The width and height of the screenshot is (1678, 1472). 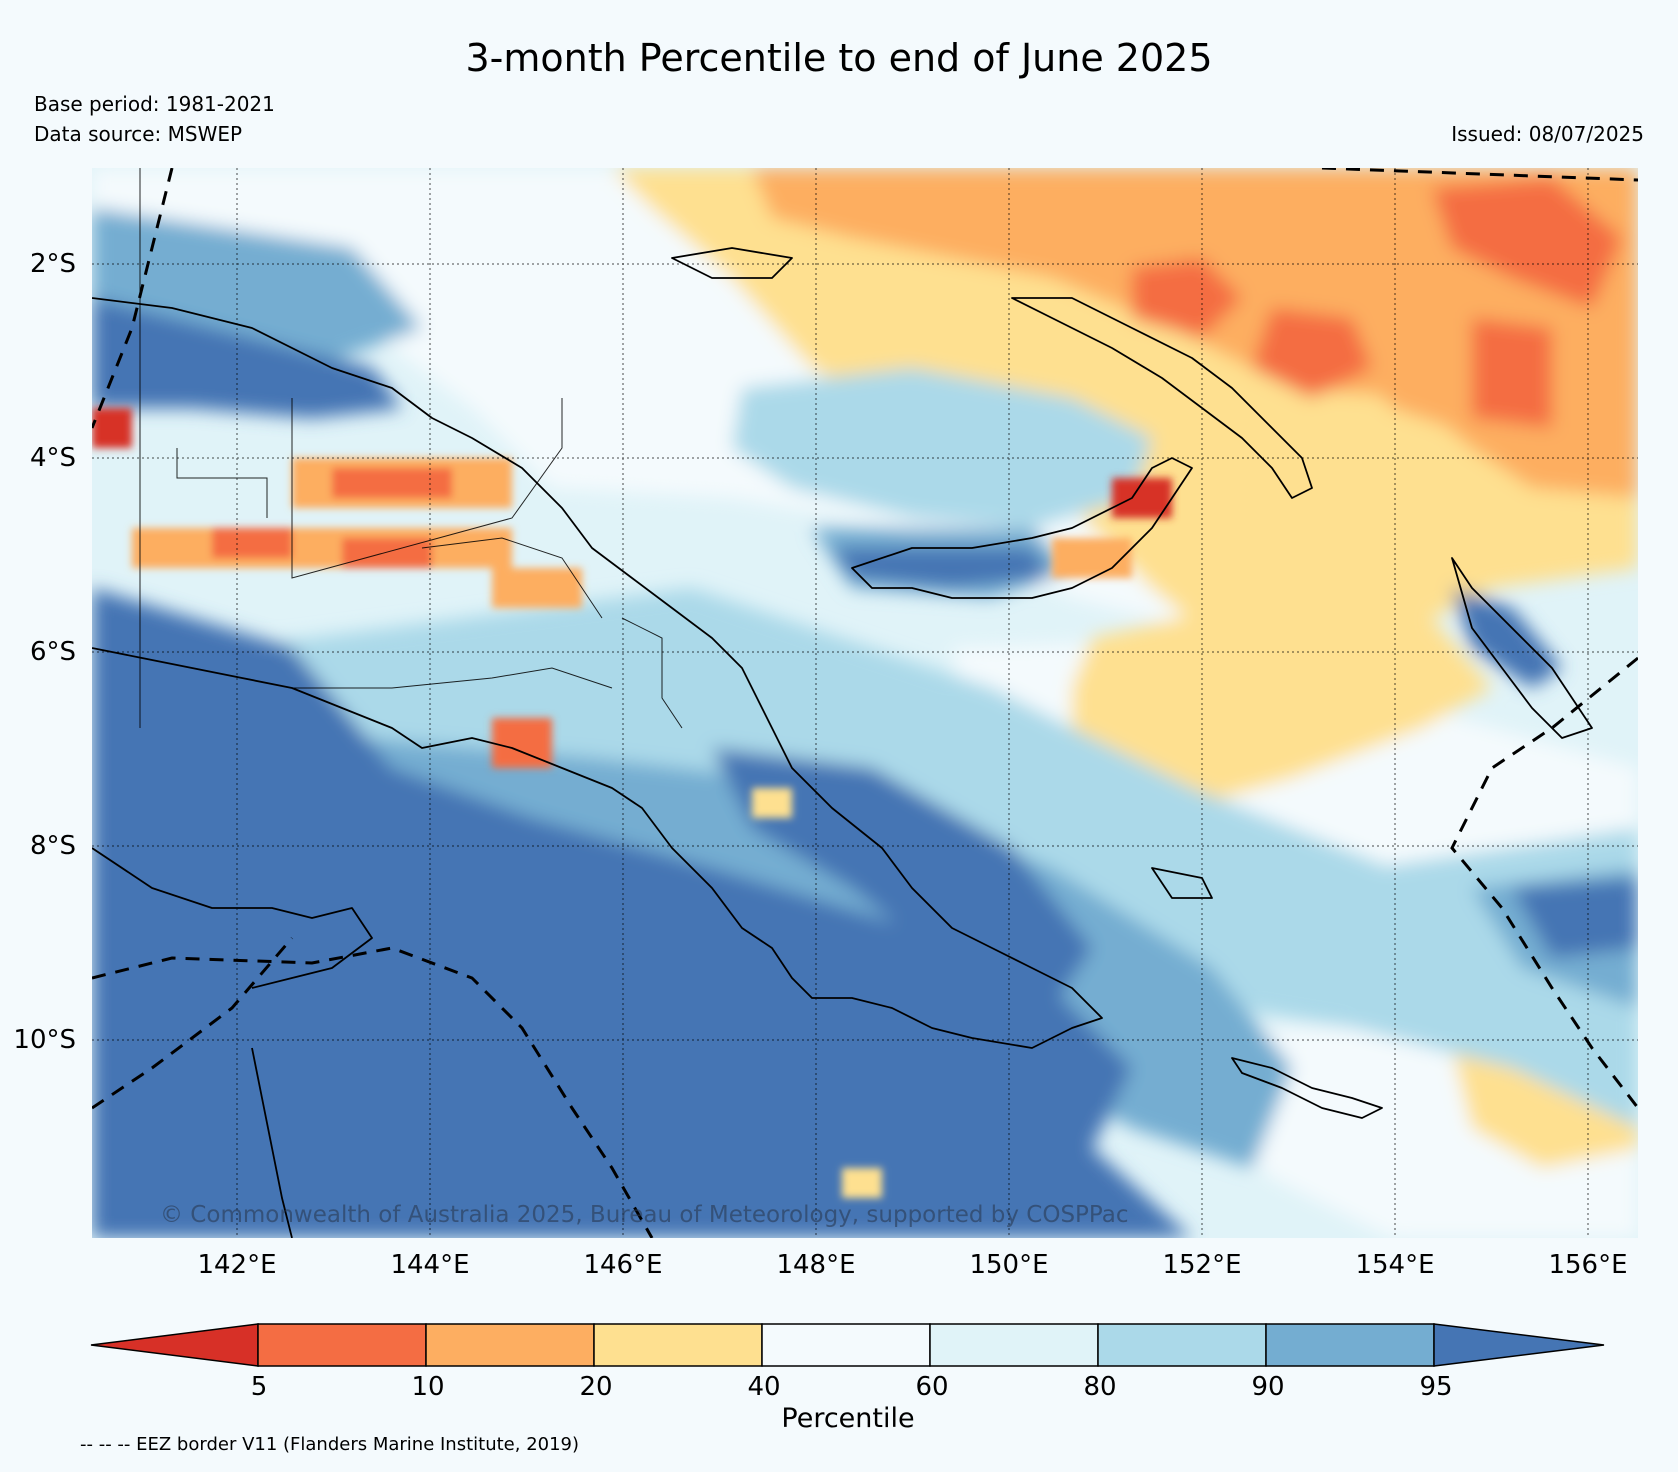 I want to click on percentile-colorbar, so click(x=847, y=1345).